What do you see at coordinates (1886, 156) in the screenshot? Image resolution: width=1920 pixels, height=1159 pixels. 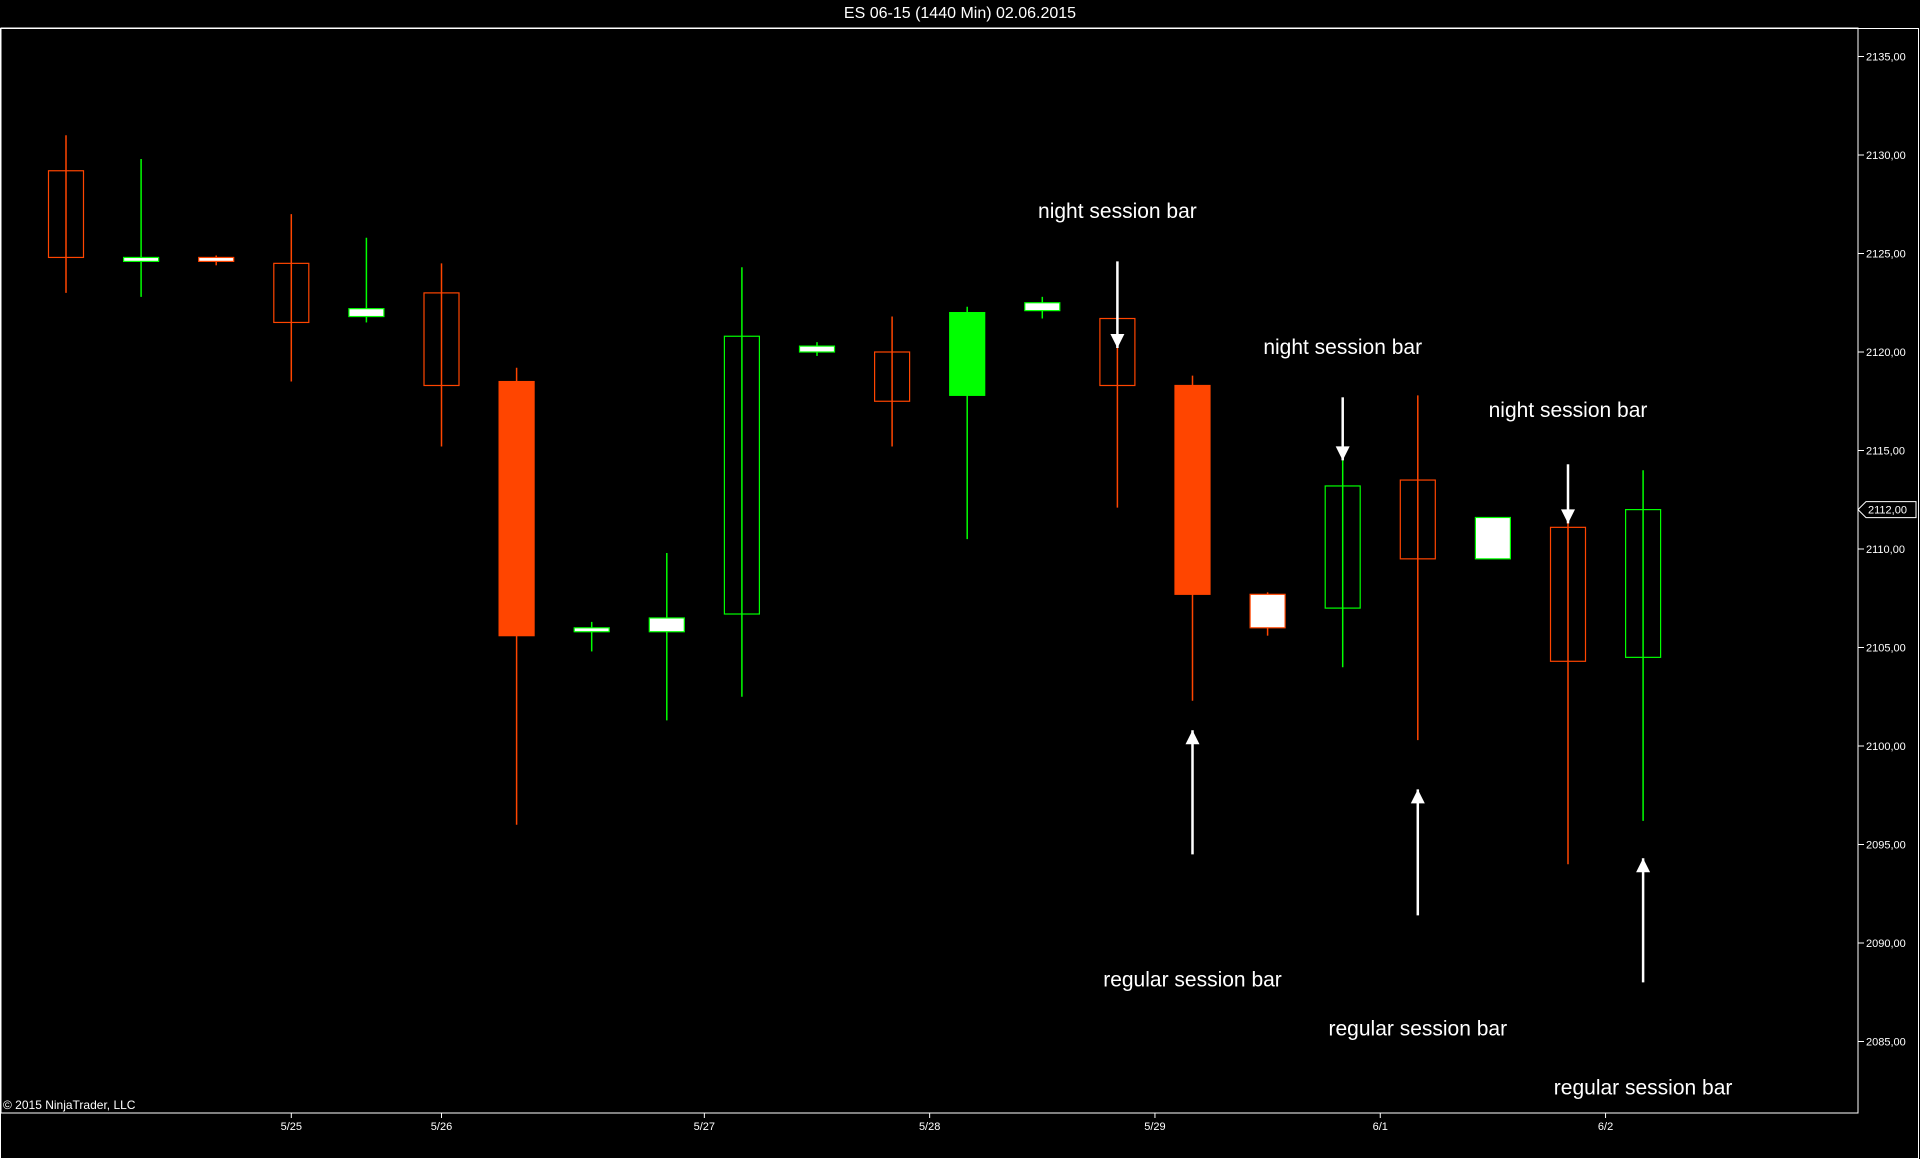 I see `y-tick-label: 2130,00` at bounding box center [1886, 156].